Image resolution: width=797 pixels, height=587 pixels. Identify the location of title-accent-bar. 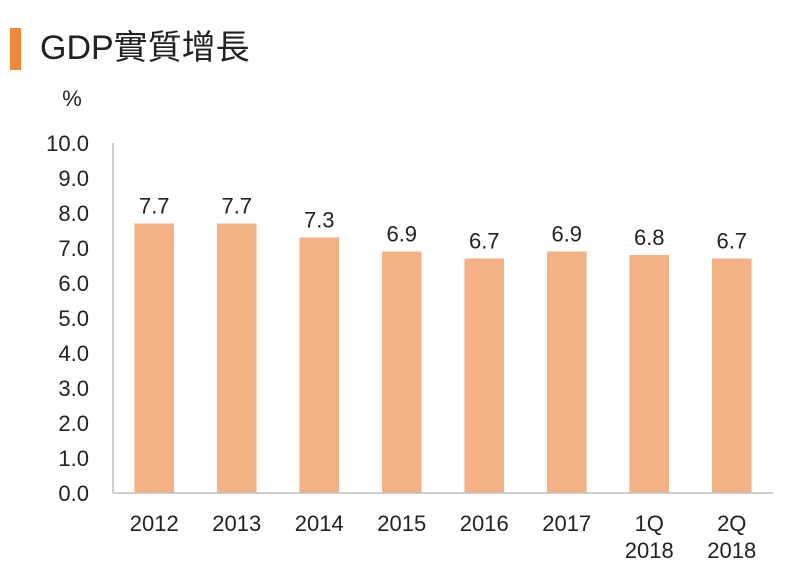
(15, 49).